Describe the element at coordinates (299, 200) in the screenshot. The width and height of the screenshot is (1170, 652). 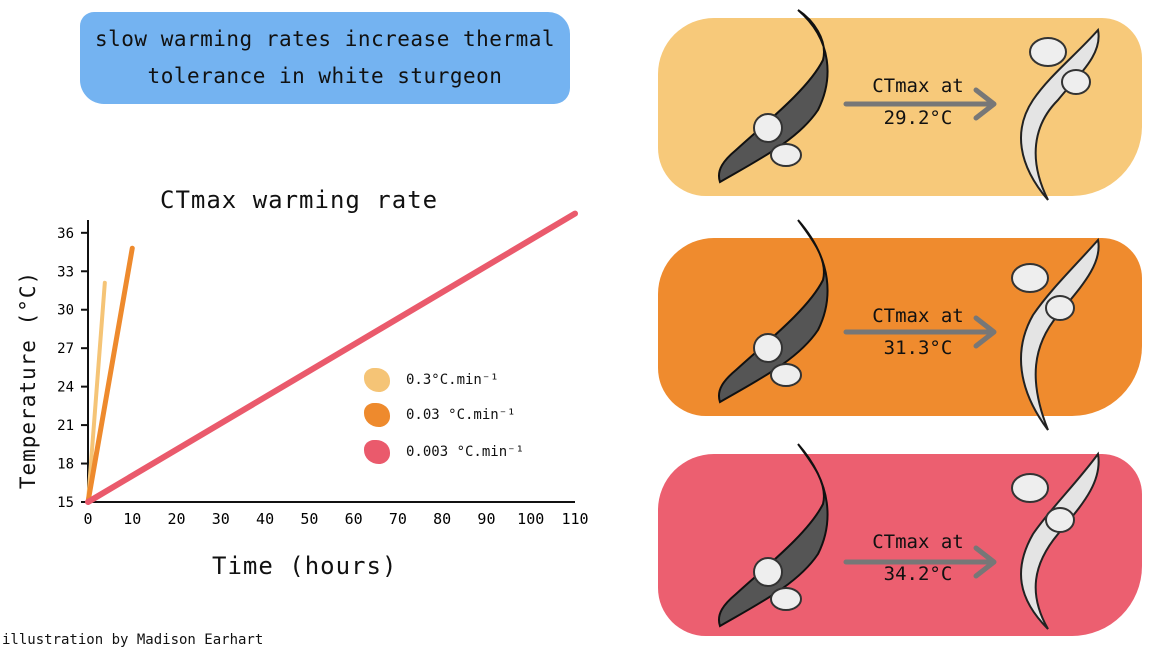
I see `chart-title: CTmax warming rate` at that location.